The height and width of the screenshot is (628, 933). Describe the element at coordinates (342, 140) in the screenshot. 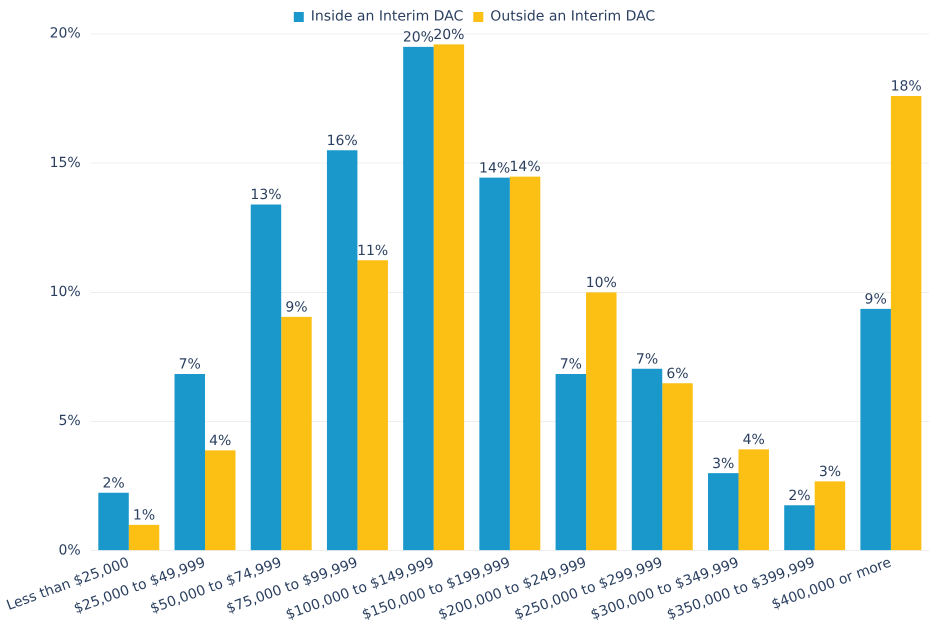

I see `data-label: 16%` at that location.